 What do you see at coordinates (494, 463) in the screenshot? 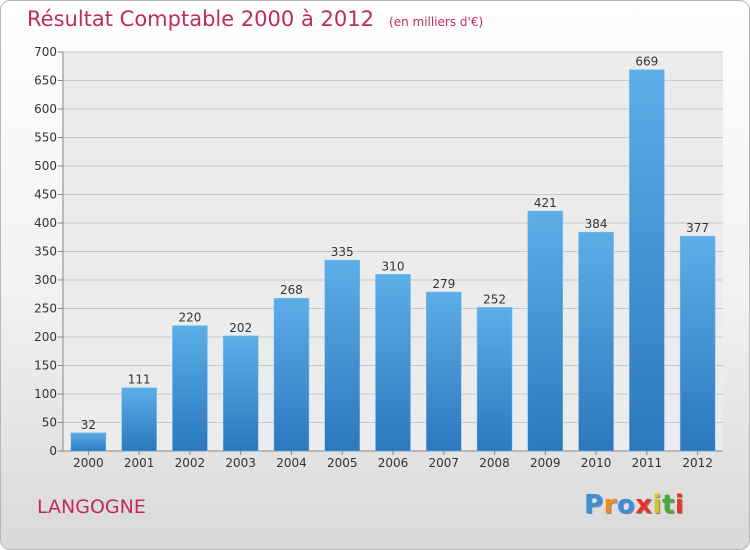
I see `x-tick-label: 2008` at bounding box center [494, 463].